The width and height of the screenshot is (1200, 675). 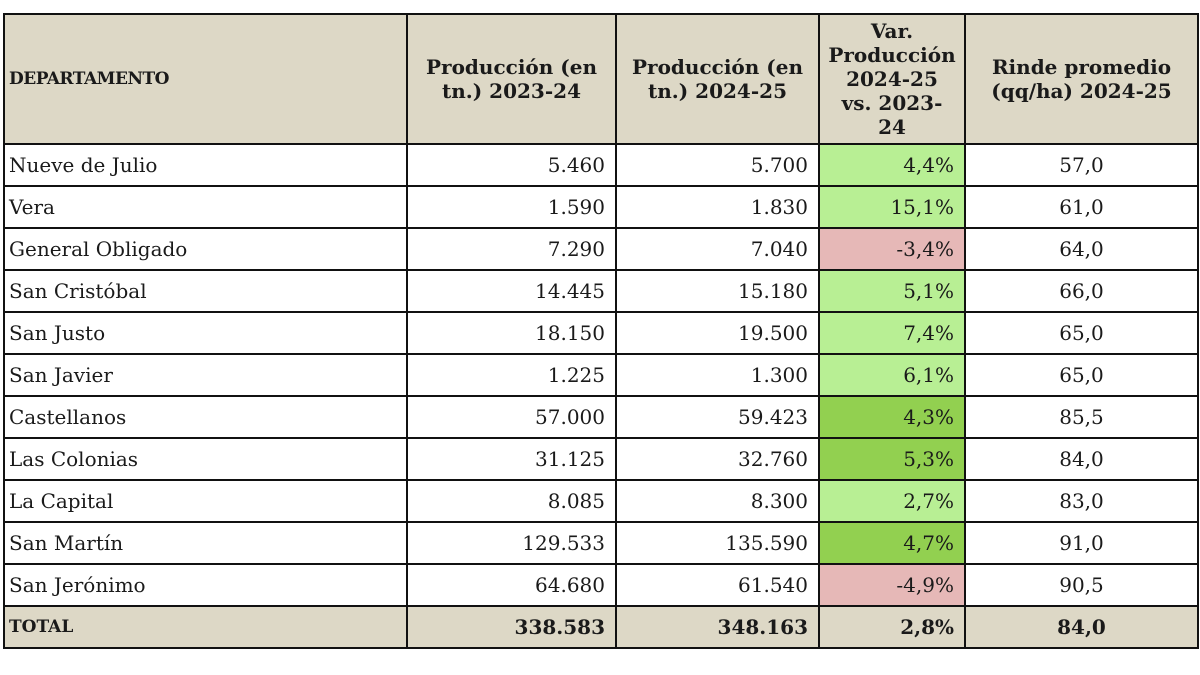 I want to click on prod-2023-24-cell: 129.533, so click(x=511, y=543).